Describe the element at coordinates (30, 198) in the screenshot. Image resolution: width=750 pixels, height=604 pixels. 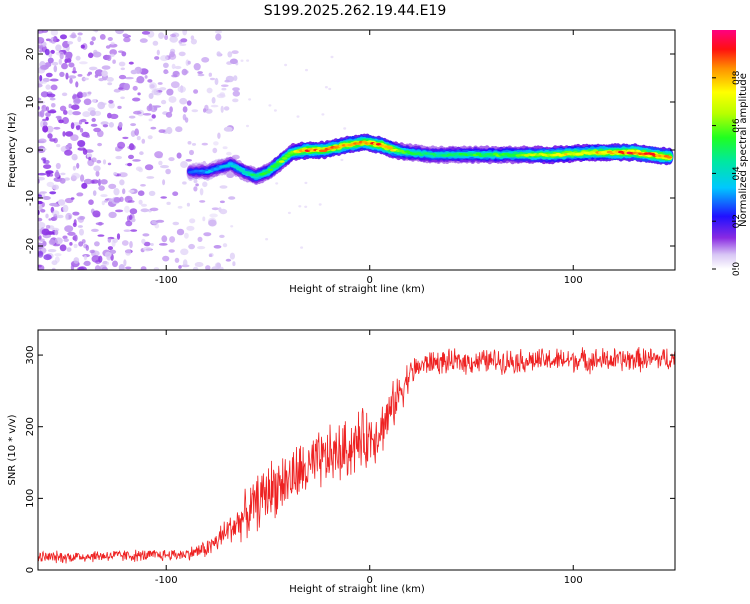
I see `y-tick-label: -10` at that location.